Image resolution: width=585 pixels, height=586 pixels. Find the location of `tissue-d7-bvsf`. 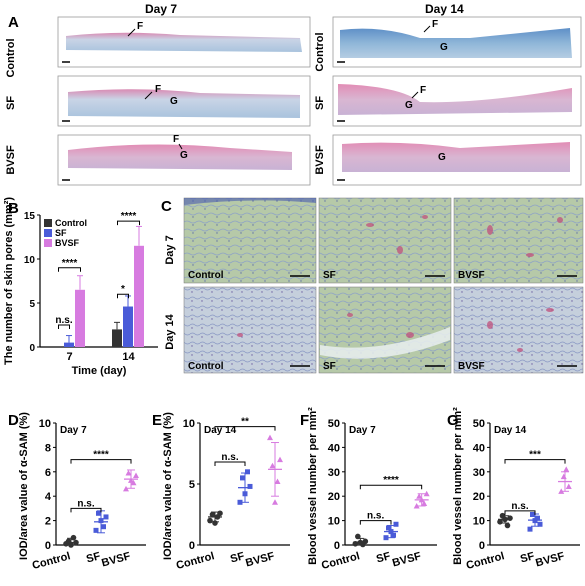

tissue-d7-bvsf is located at coordinates (180, 157).